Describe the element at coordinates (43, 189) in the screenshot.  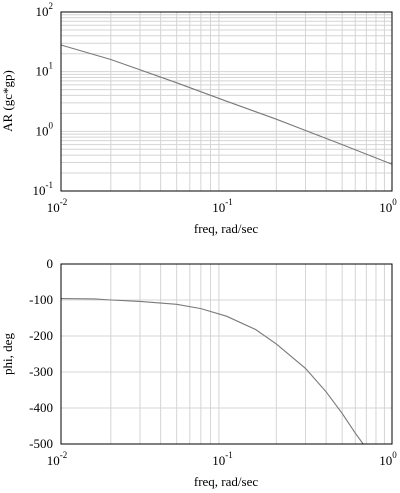
I see `y-tick-label: 10⁻¹` at that location.